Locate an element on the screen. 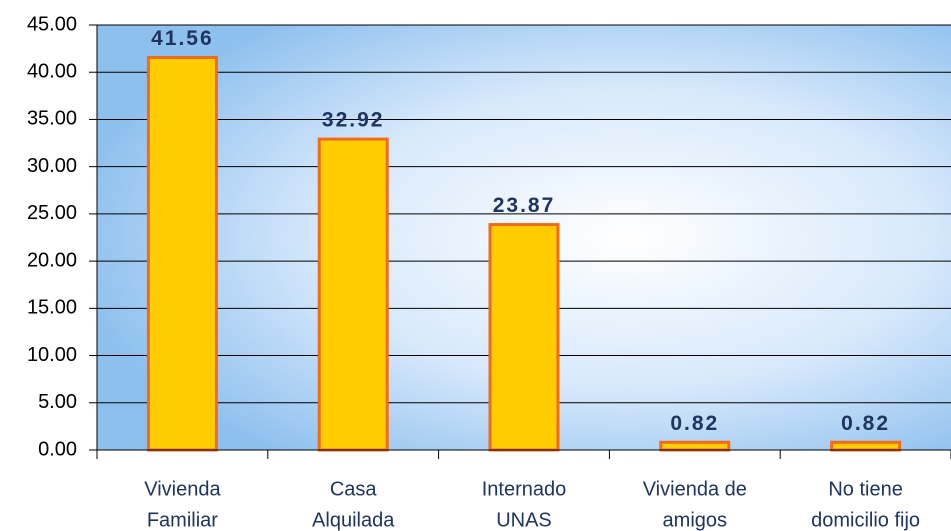 The image size is (951, 531). y-tick-label: 25.00 is located at coordinates (52, 213).